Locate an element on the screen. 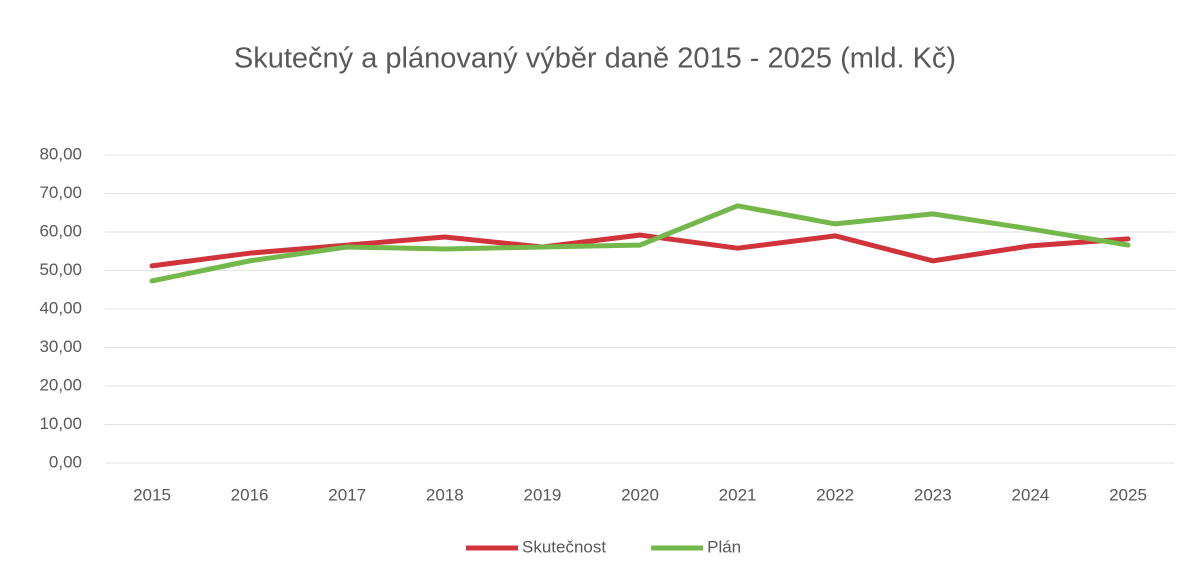 This screenshot has width=1189, height=581. x-tick-label: 2019 is located at coordinates (542, 494).